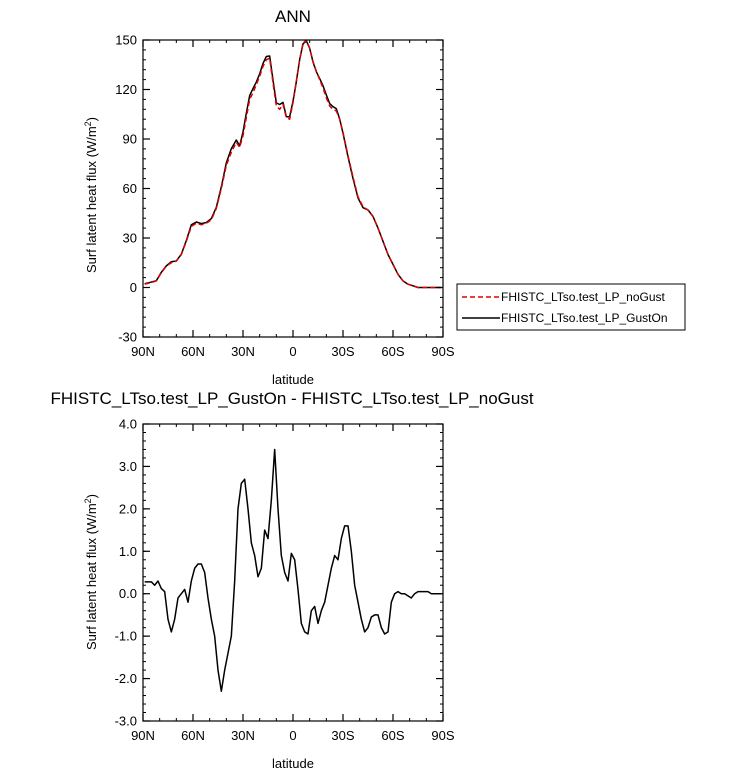  Describe the element at coordinates (243, 735) in the screenshot. I see `bottom-x-tick-label: 30N` at that location.